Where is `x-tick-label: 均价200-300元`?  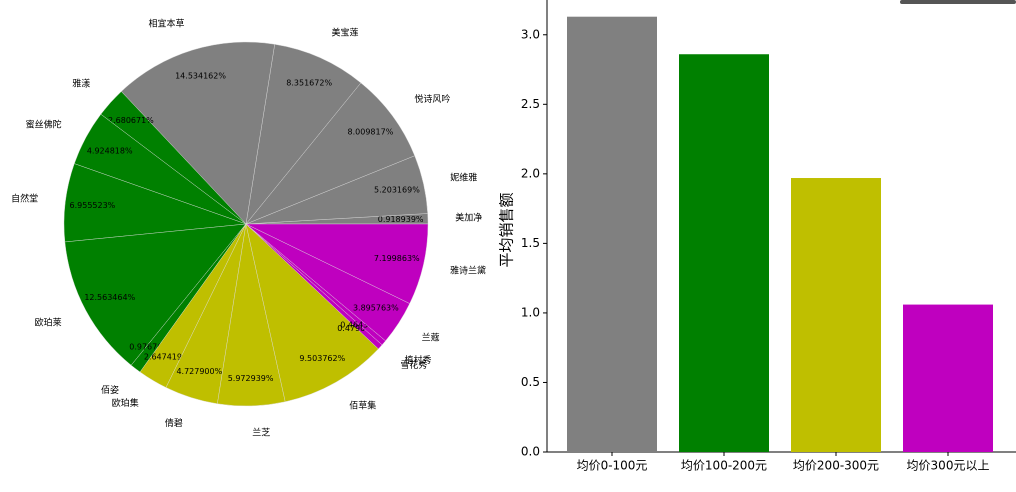 x-tick-label: 均价200-300元 is located at coordinates (836, 466).